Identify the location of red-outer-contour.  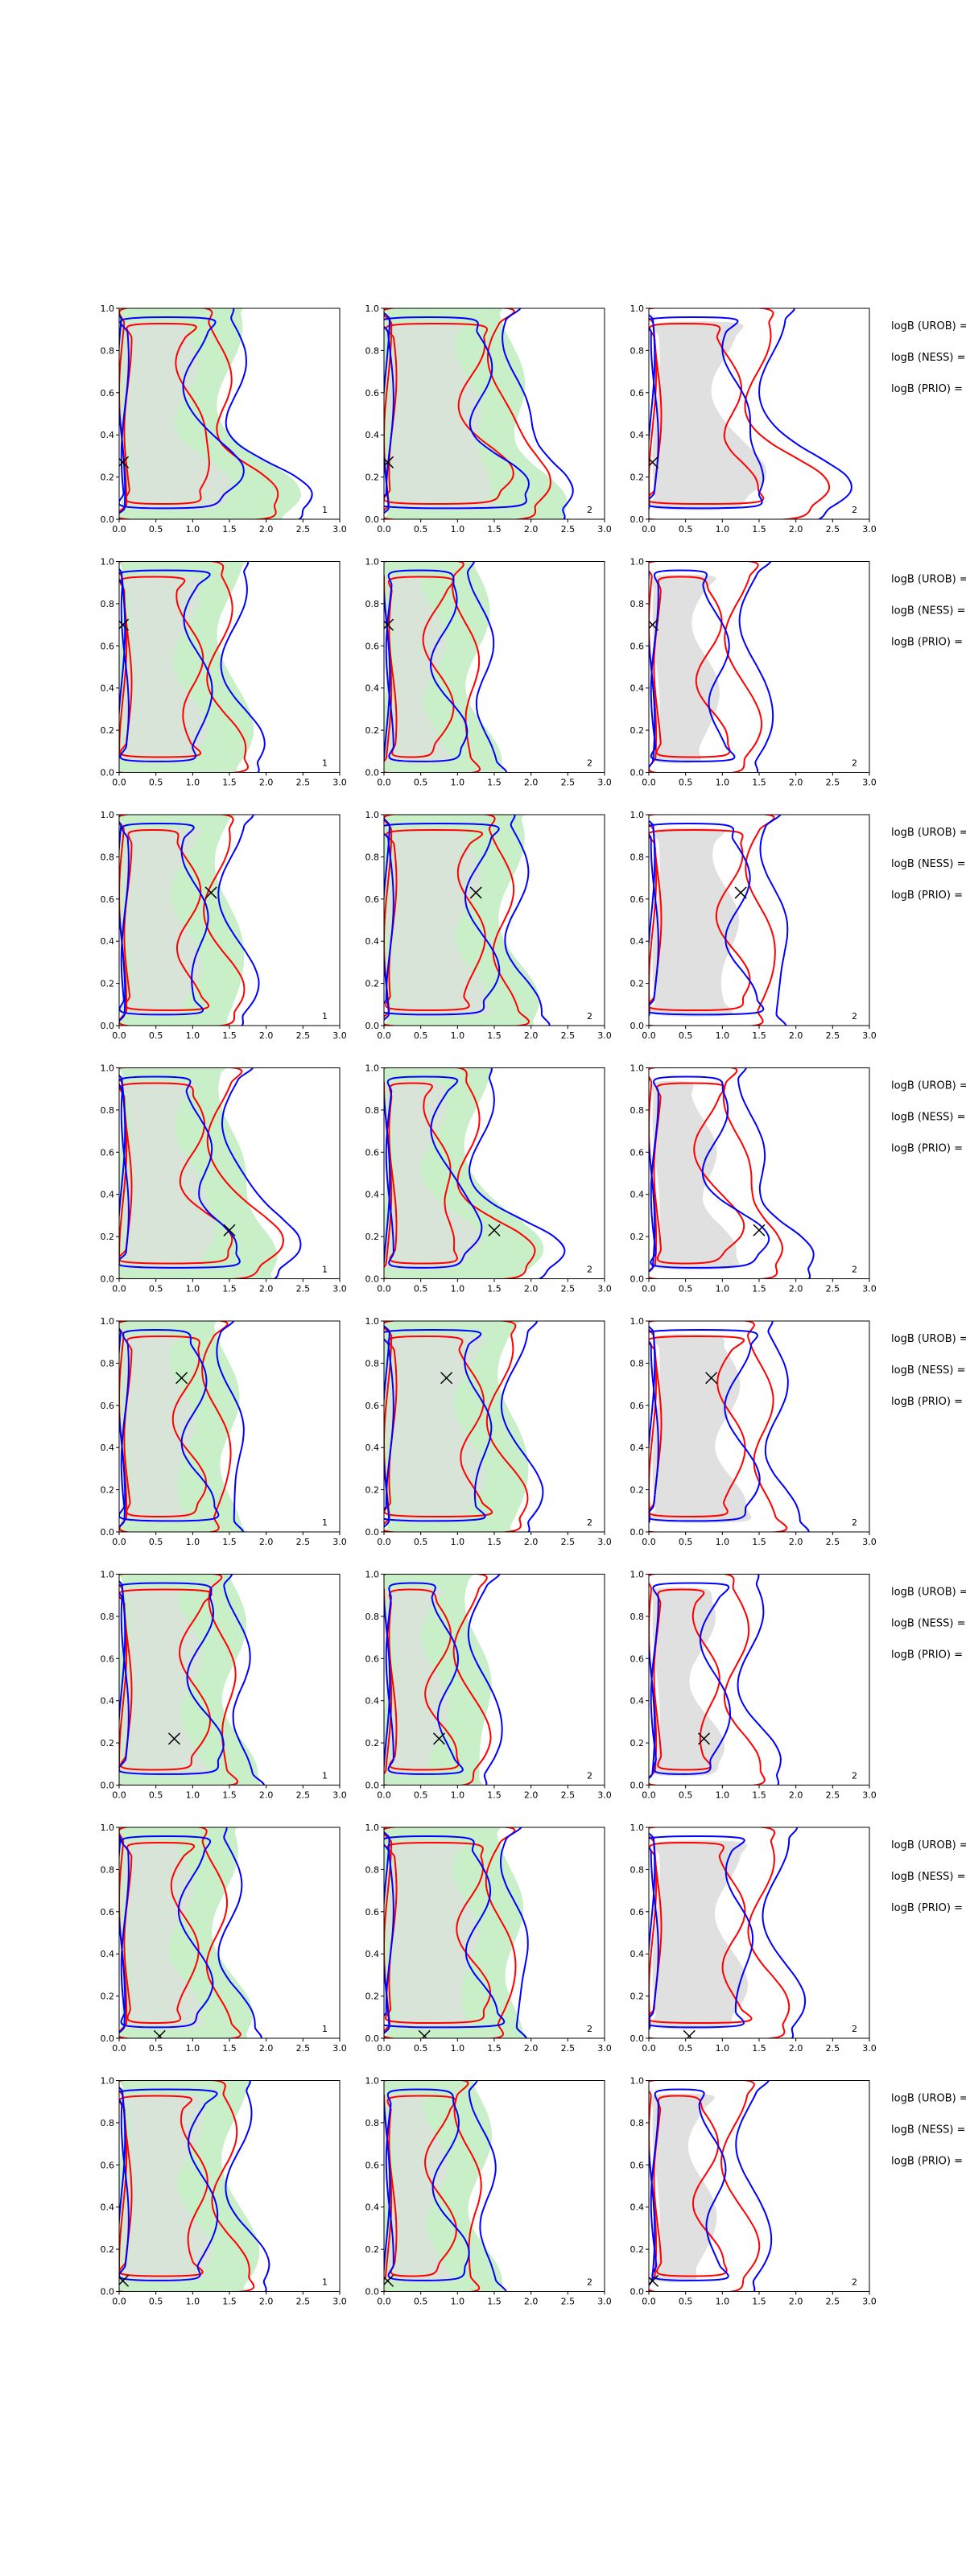
(460, 1173).